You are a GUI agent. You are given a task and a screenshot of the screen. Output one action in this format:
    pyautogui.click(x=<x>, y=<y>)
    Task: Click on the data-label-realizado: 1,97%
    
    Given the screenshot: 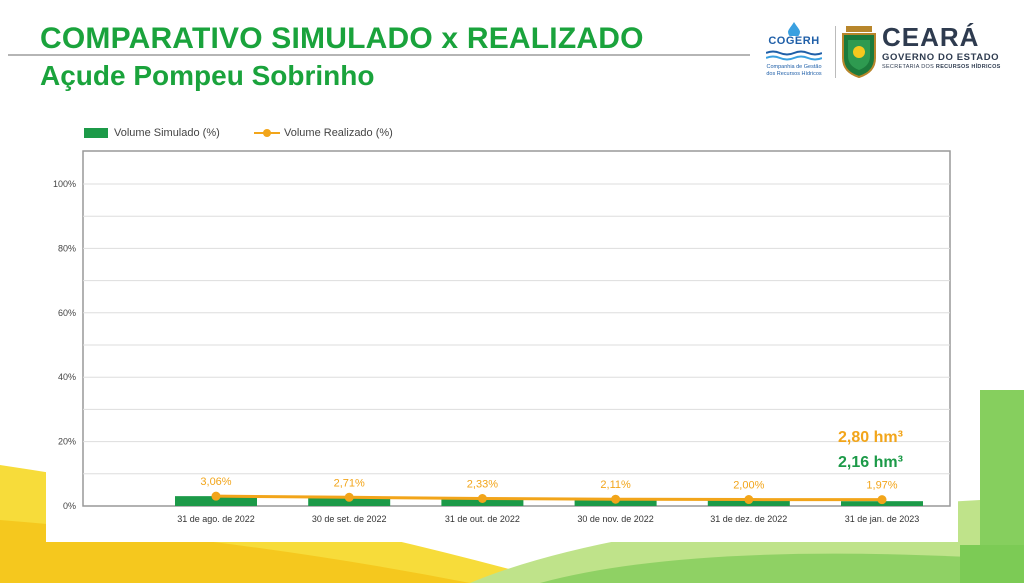 What is the action you would take?
    pyautogui.click(x=881, y=486)
    